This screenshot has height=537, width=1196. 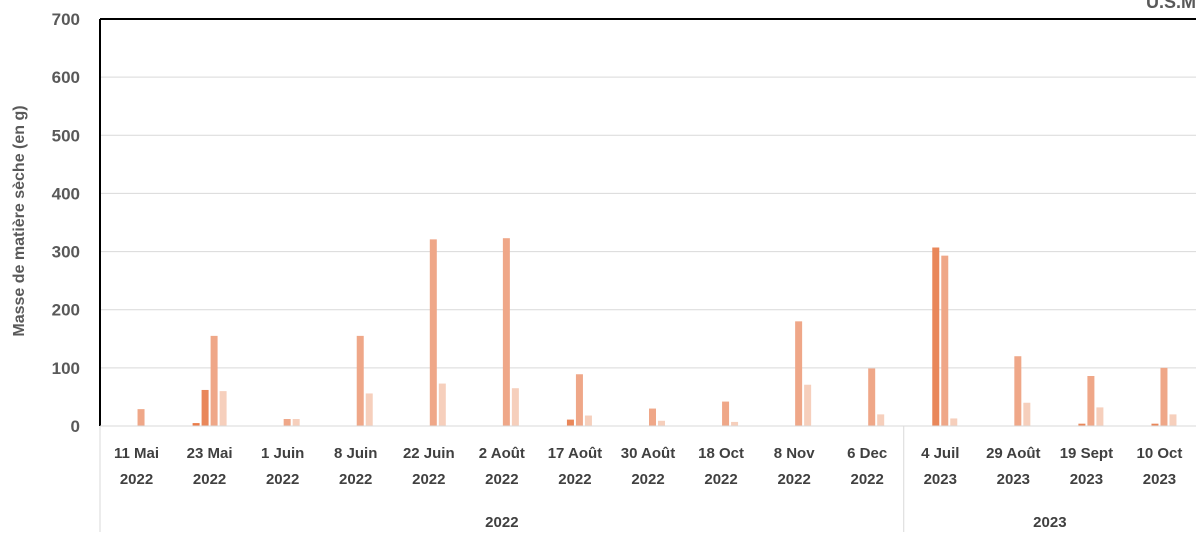 What do you see at coordinates (19, 220) in the screenshot?
I see `y-axis-label: Masse de matière sèche (en g)` at bounding box center [19, 220].